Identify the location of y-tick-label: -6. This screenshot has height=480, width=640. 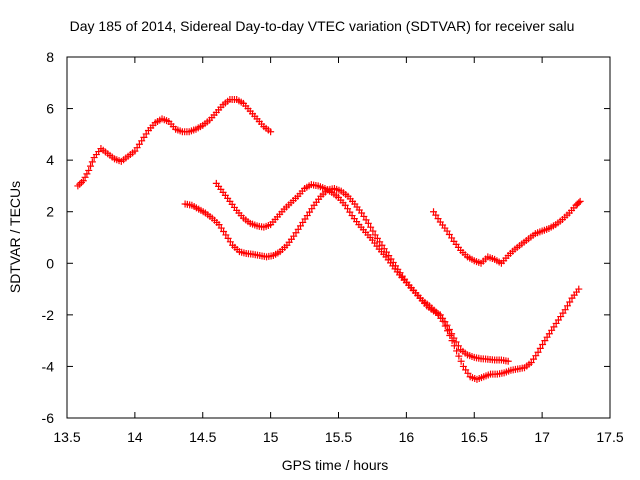
(48, 418).